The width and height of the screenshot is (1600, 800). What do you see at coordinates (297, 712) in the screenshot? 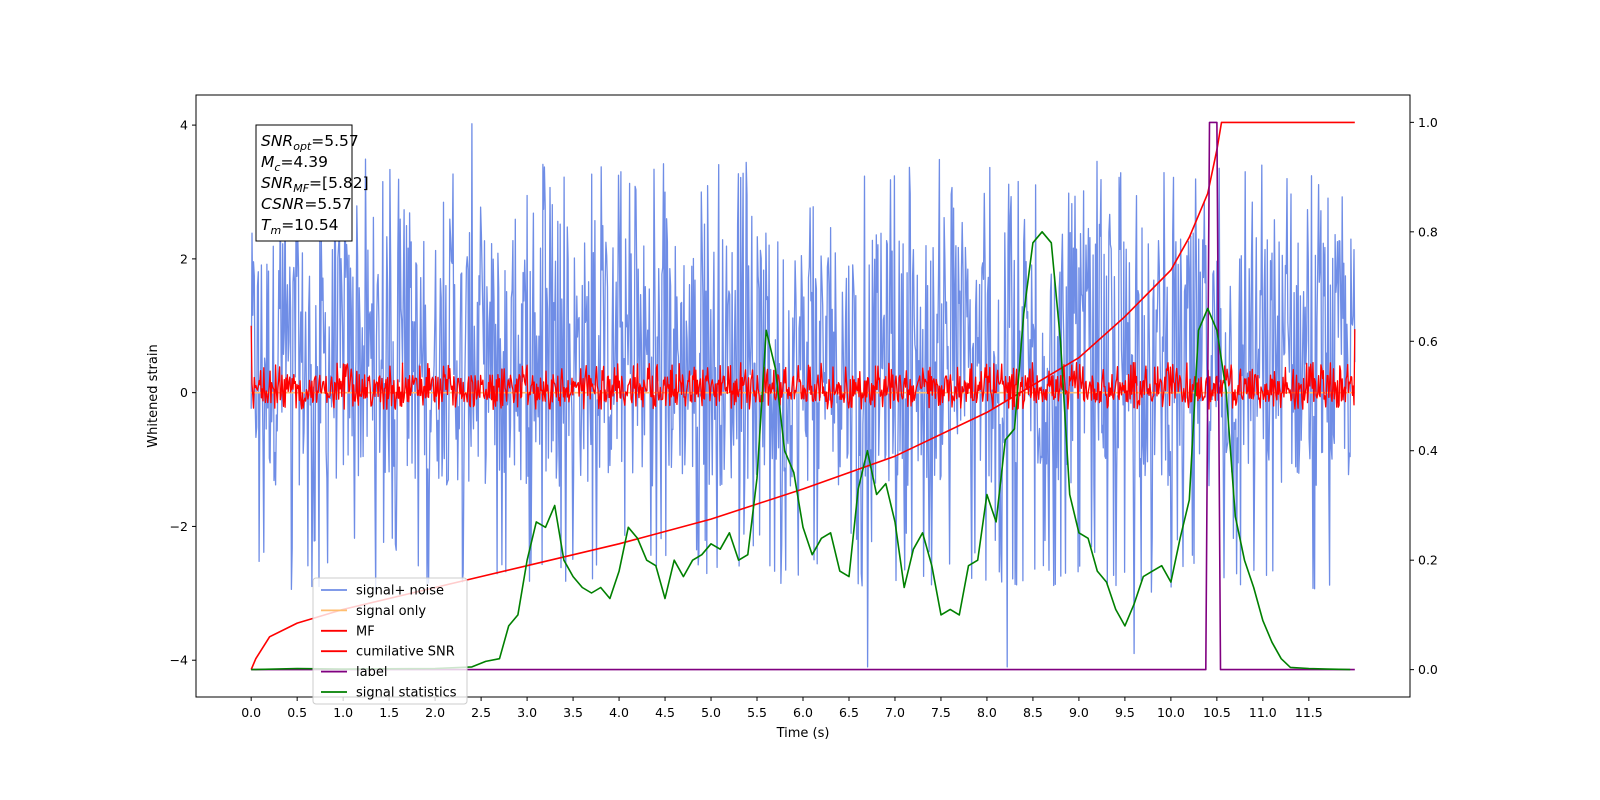
I see `x-tick-label: 0.5` at bounding box center [297, 712].